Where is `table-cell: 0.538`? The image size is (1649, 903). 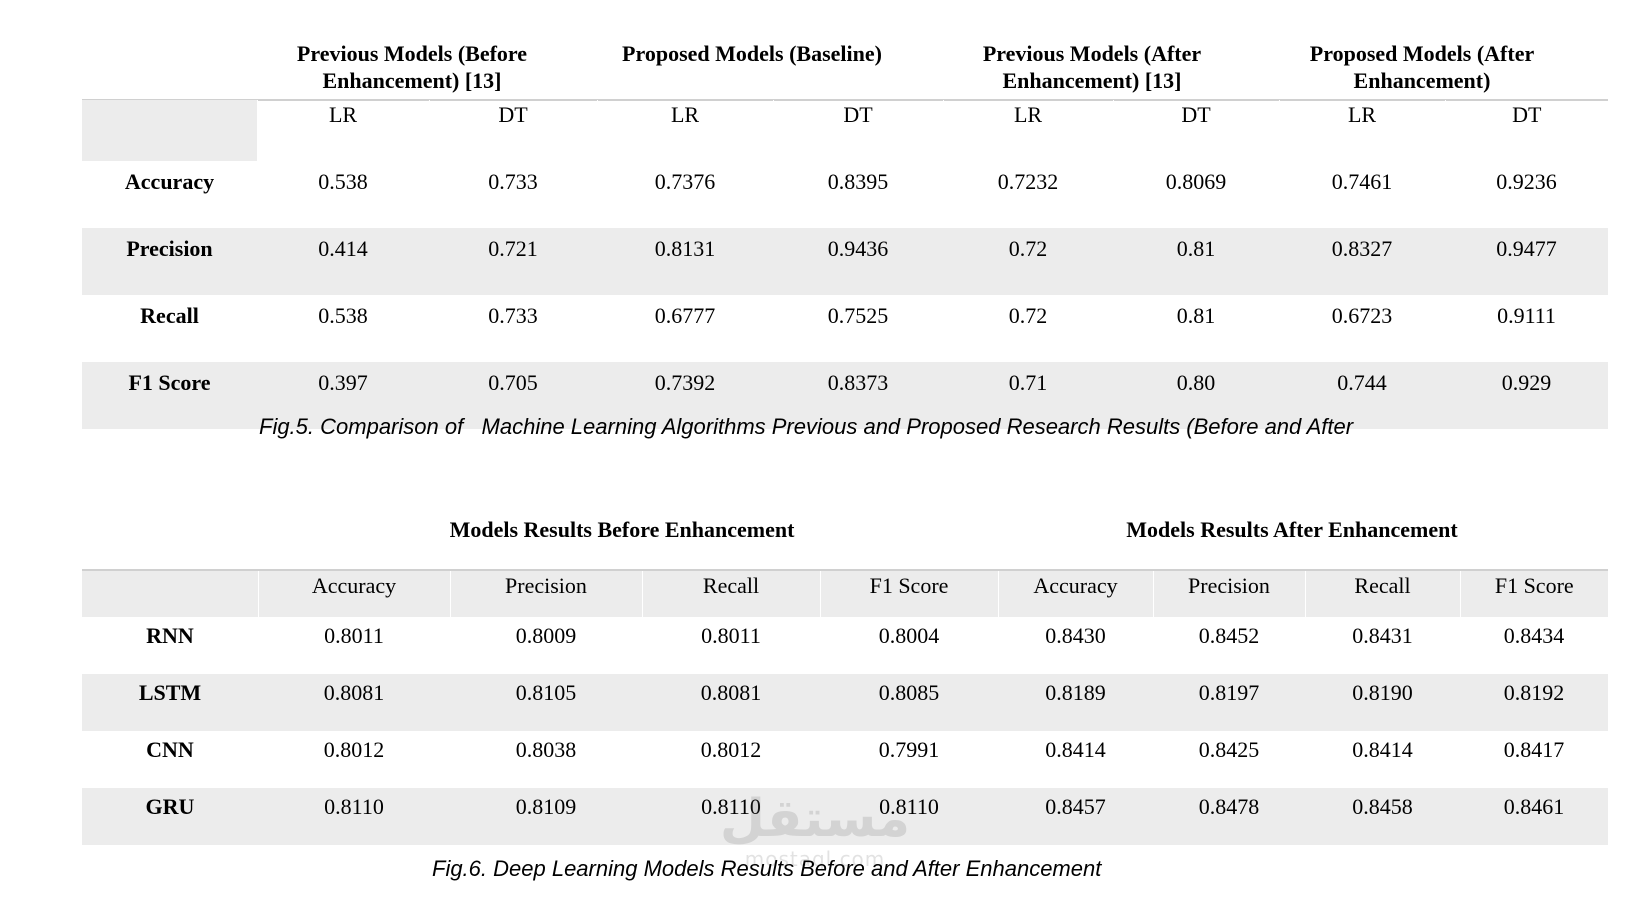
table-cell: 0.538 is located at coordinates (343, 315).